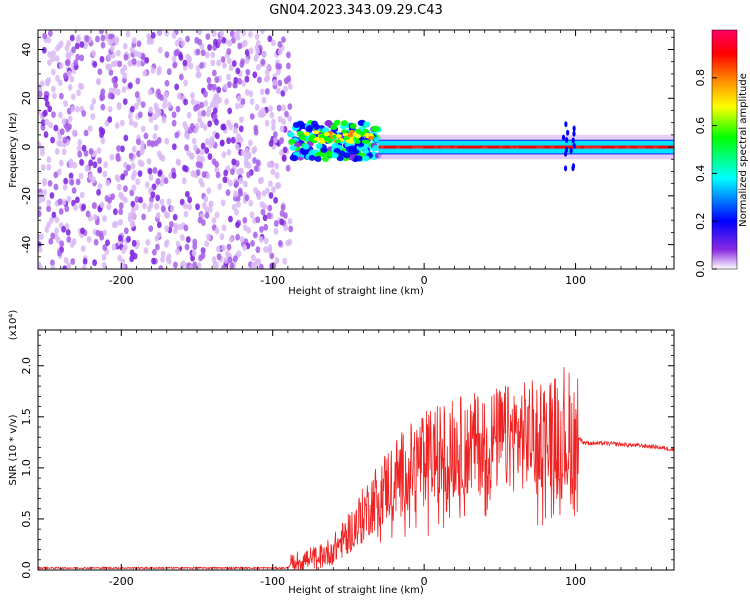  I want to click on y-tick-label: 0.5, so click(26, 519).